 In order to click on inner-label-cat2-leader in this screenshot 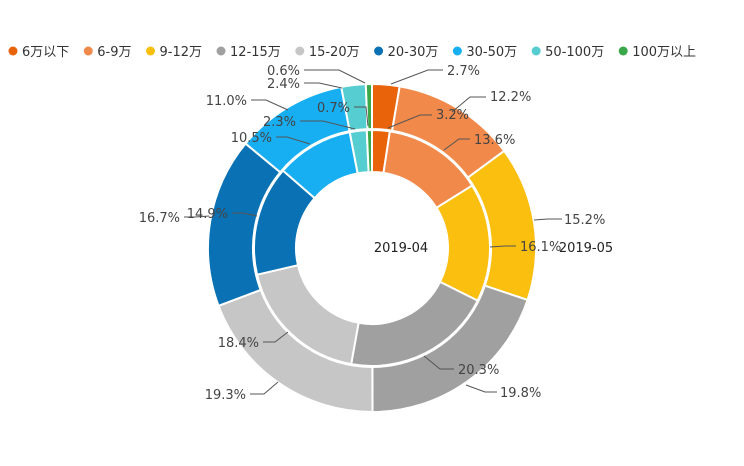, I will do `click(456, 144)`.